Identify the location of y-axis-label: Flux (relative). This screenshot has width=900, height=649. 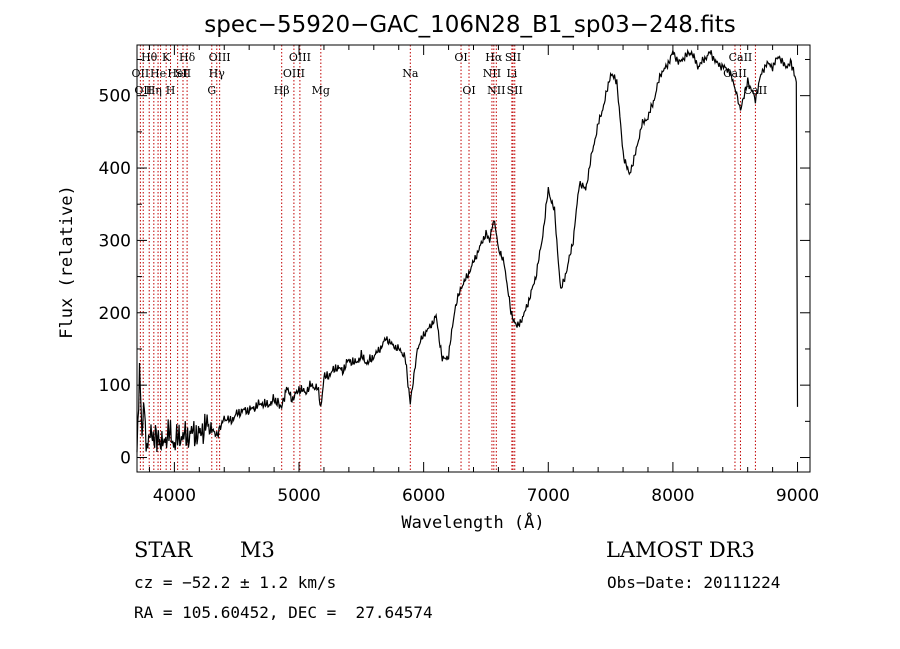
(67, 262).